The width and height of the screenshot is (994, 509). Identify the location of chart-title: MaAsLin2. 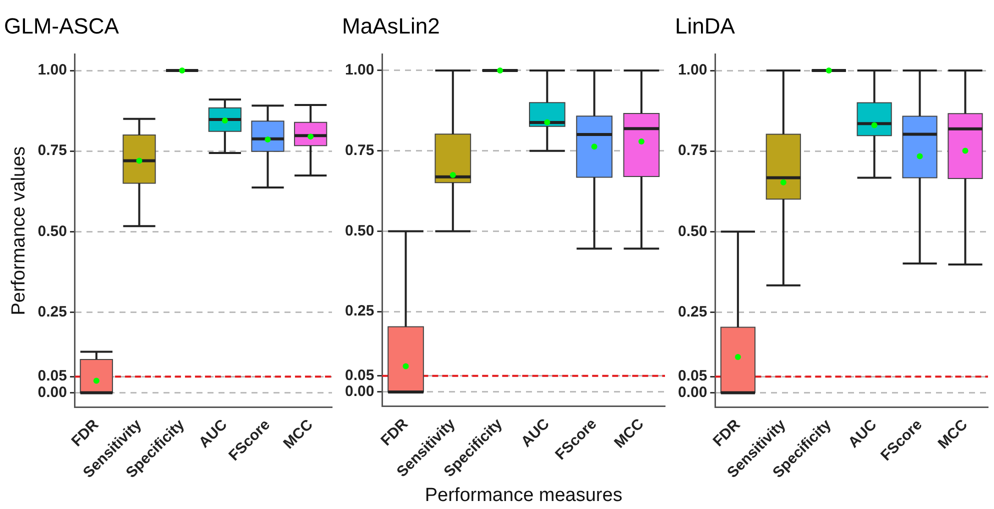
(391, 25).